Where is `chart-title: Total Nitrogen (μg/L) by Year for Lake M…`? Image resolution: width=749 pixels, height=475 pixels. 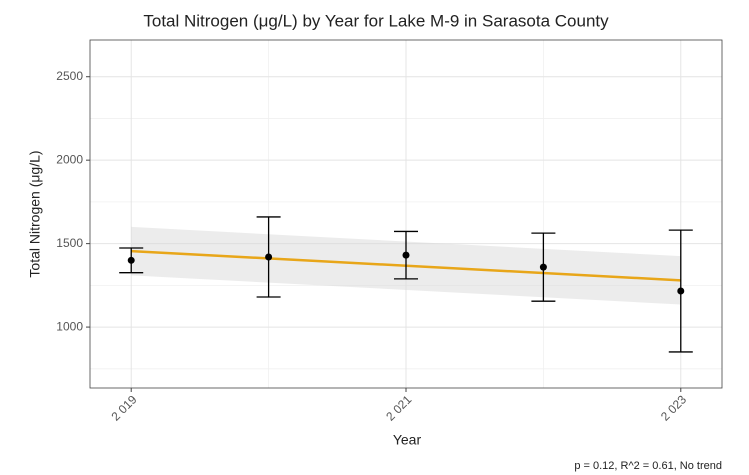 chart-title: Total Nitrogen (μg/L) by Year for Lake M… is located at coordinates (376, 20).